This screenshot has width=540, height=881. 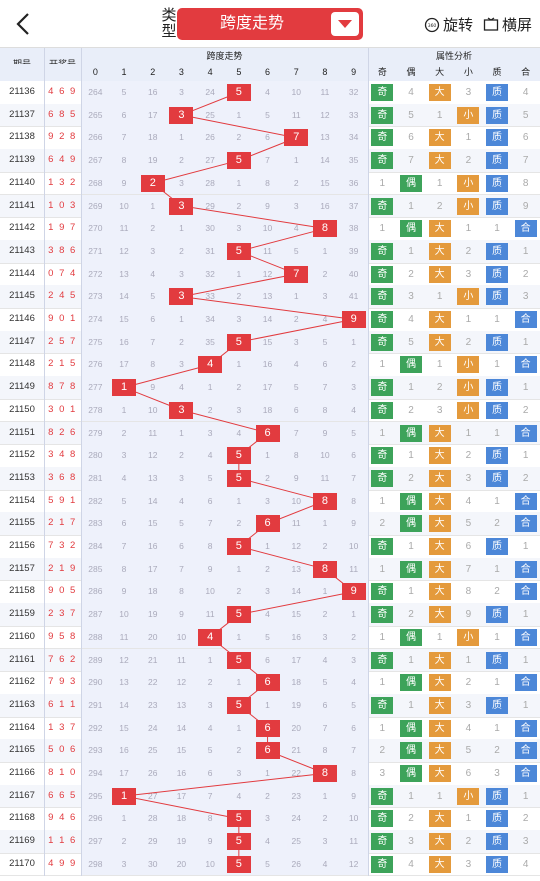 I want to click on attr-badge: 合, so click(x=525, y=433).